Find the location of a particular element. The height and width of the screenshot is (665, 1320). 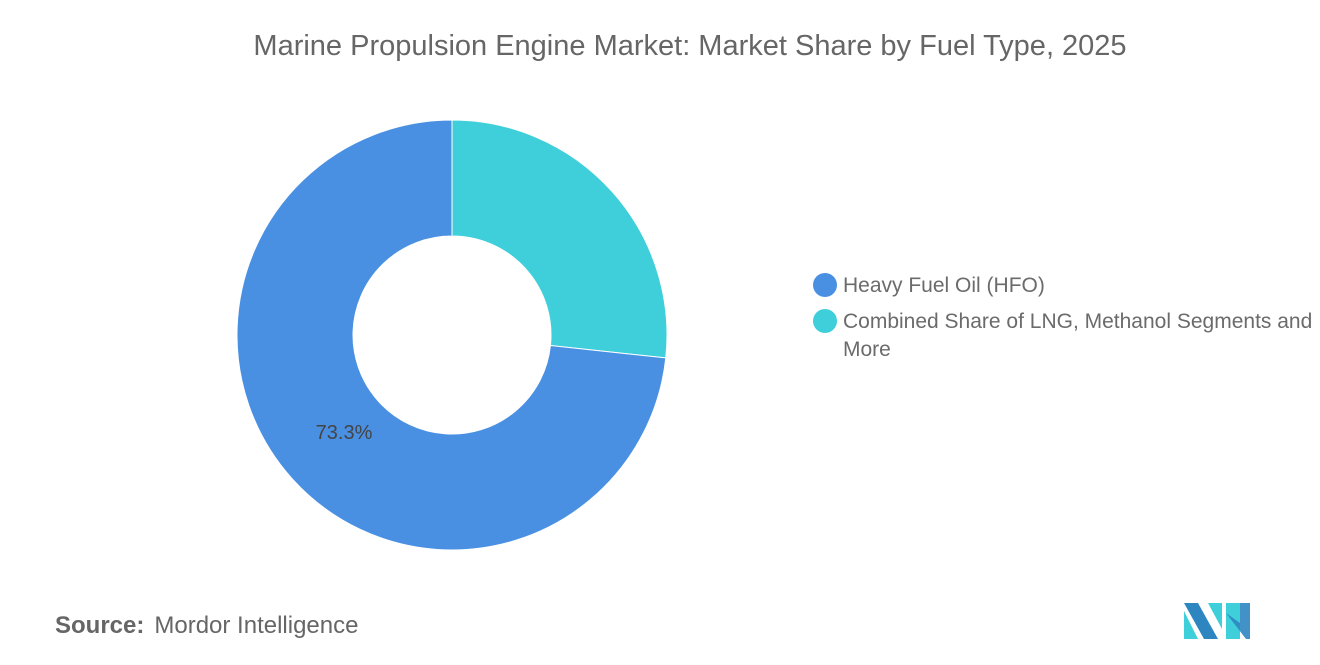

legend-label: Heavy Fuel Oil (HFO) is located at coordinates (944, 285).